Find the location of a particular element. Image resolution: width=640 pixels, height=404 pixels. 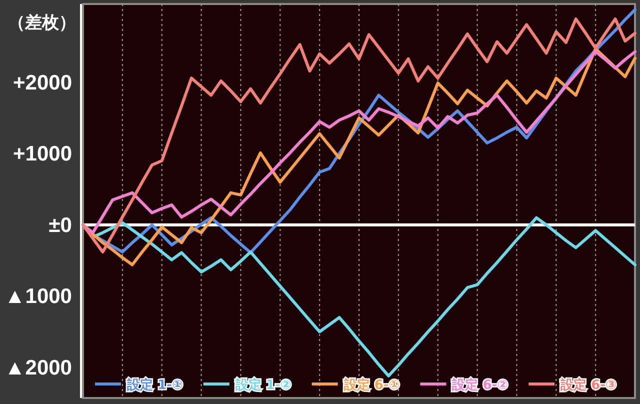

y-tick-label: +2000 is located at coordinates (42, 82).